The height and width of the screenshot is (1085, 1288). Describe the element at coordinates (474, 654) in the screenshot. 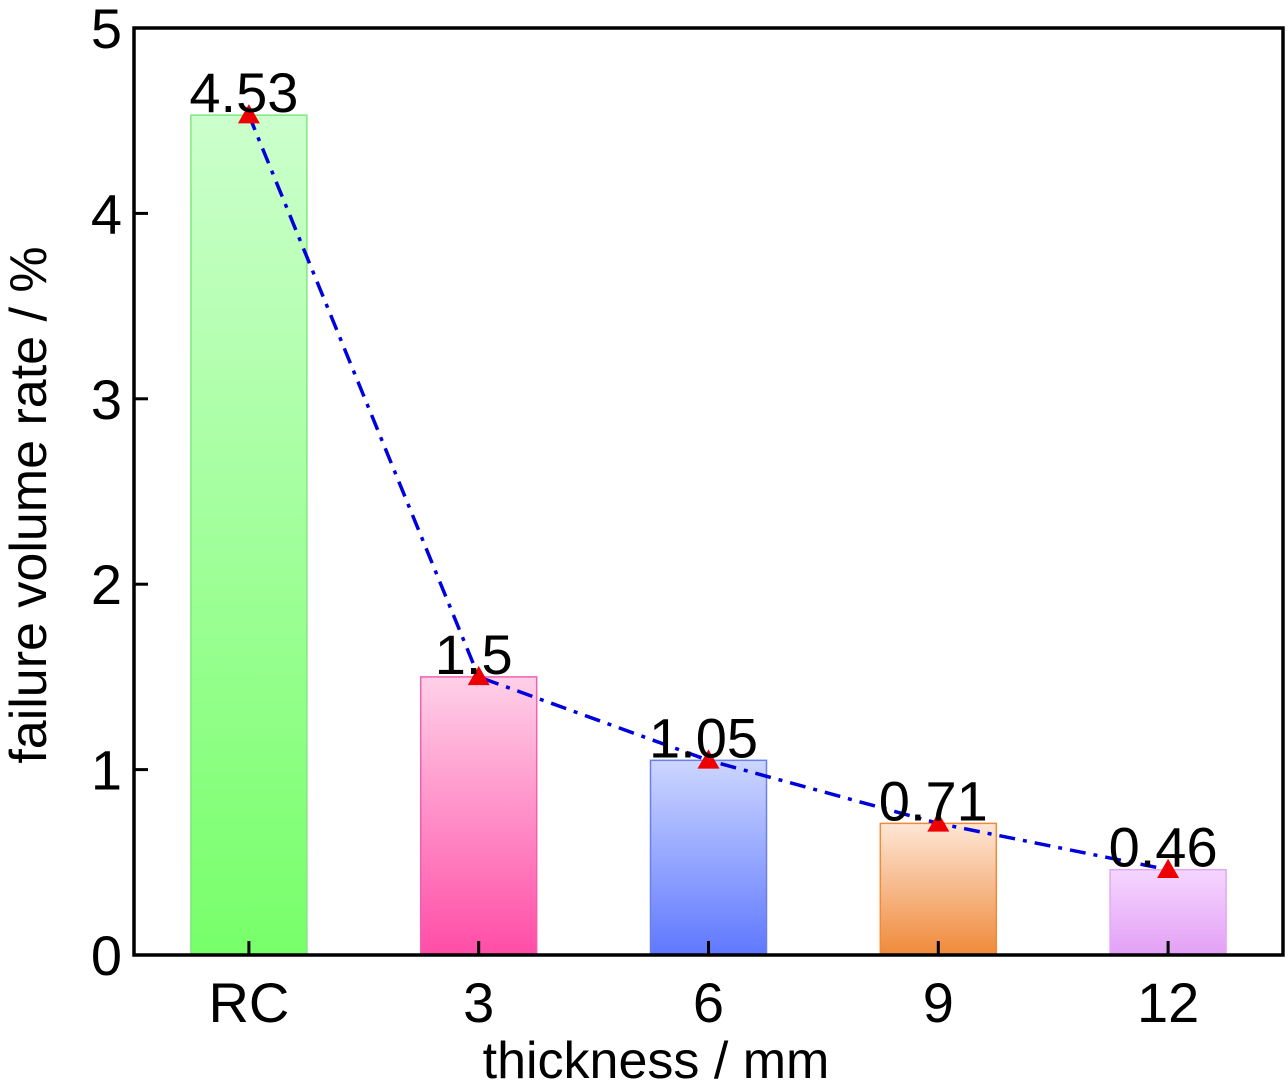

I see `data-label-3: 1.5` at that location.